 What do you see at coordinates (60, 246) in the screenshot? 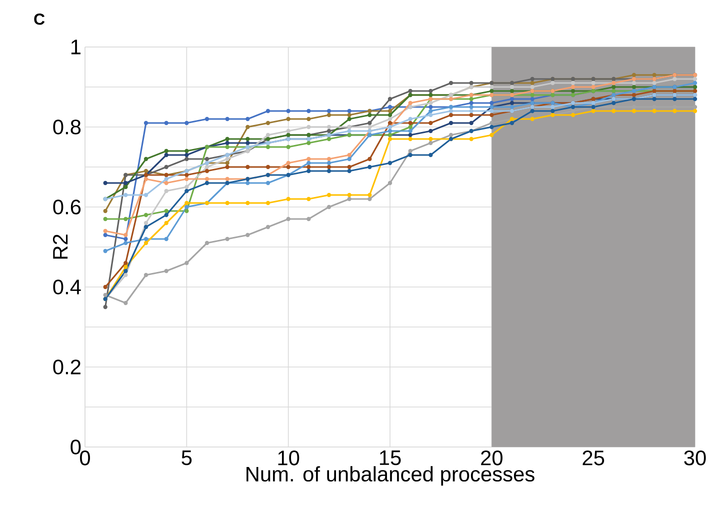
I see `y-axis-title: R2` at bounding box center [60, 246].